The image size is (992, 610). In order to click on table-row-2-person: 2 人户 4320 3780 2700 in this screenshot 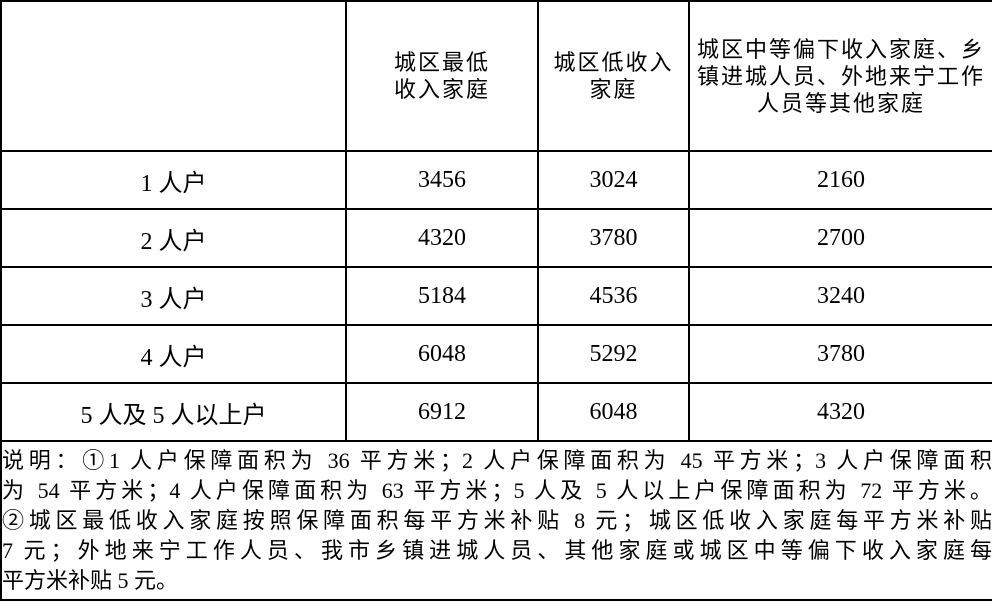, I will do `click(496, 238)`.